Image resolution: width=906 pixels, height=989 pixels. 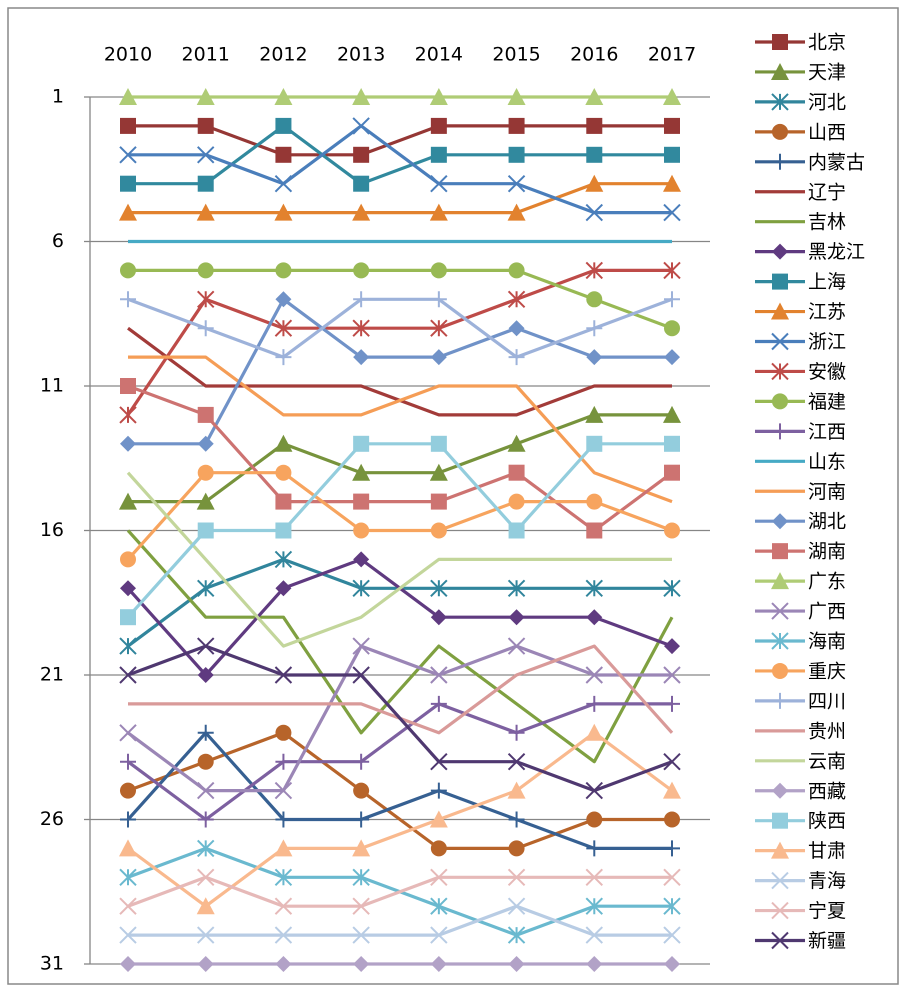 What do you see at coordinates (361, 55) in the screenshot?
I see `x-tick-label: 2013` at bounding box center [361, 55].